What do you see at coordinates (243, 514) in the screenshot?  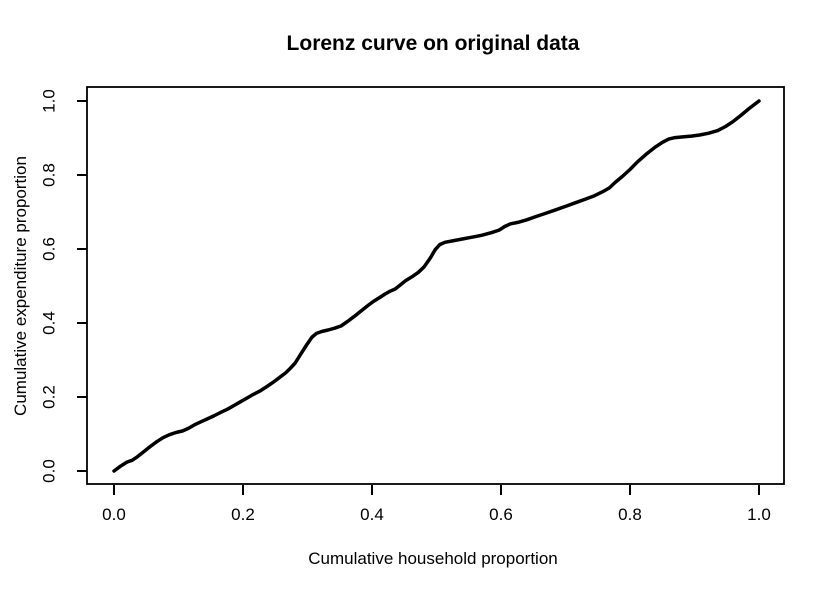 I see `x-tick-label: 0.2` at bounding box center [243, 514].